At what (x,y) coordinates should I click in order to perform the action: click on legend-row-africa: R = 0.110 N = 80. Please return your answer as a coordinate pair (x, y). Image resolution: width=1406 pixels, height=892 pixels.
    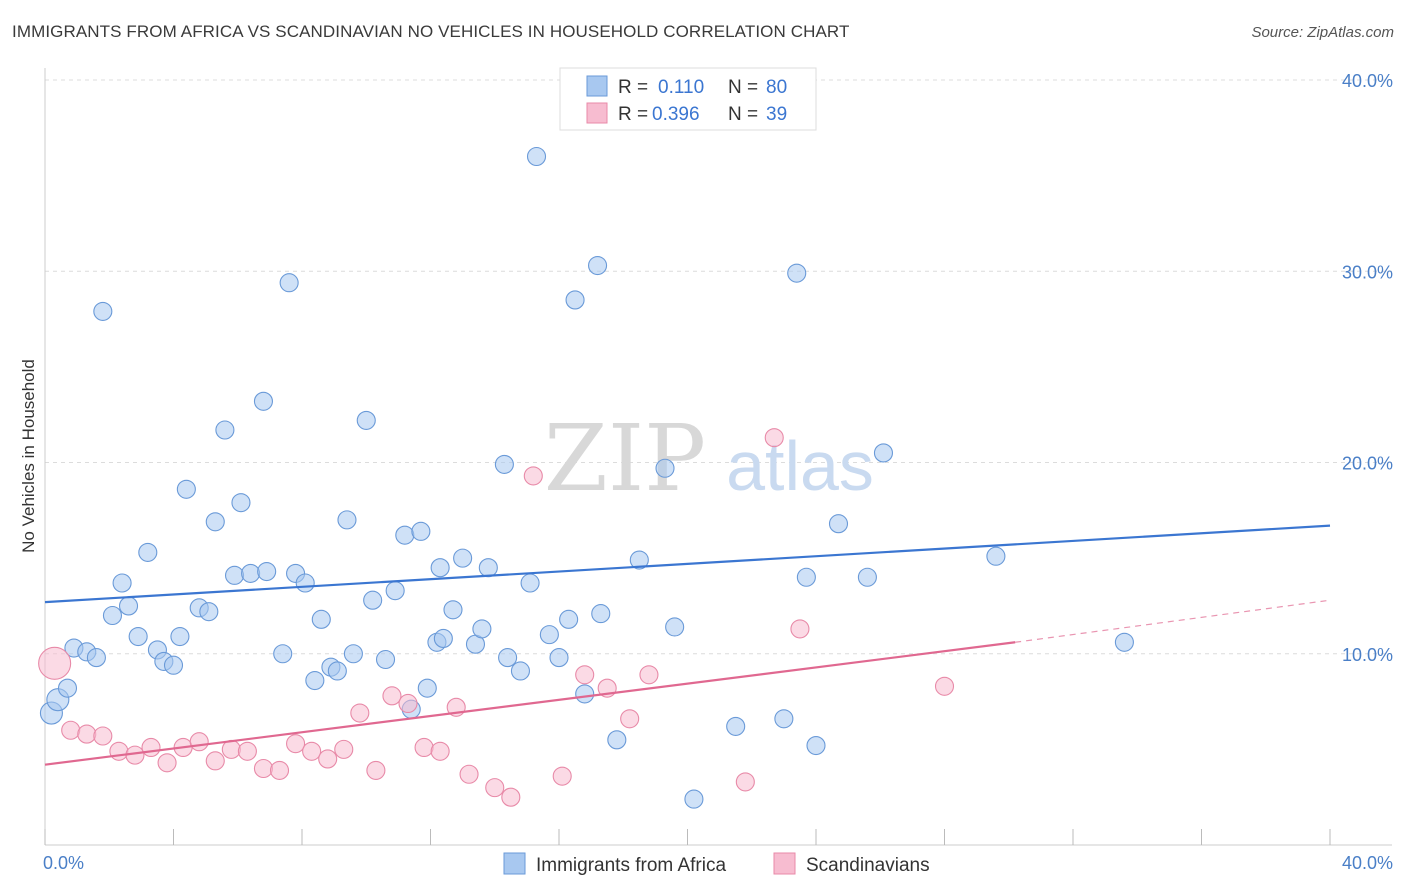
    Looking at the image, I should click on (686, 86).